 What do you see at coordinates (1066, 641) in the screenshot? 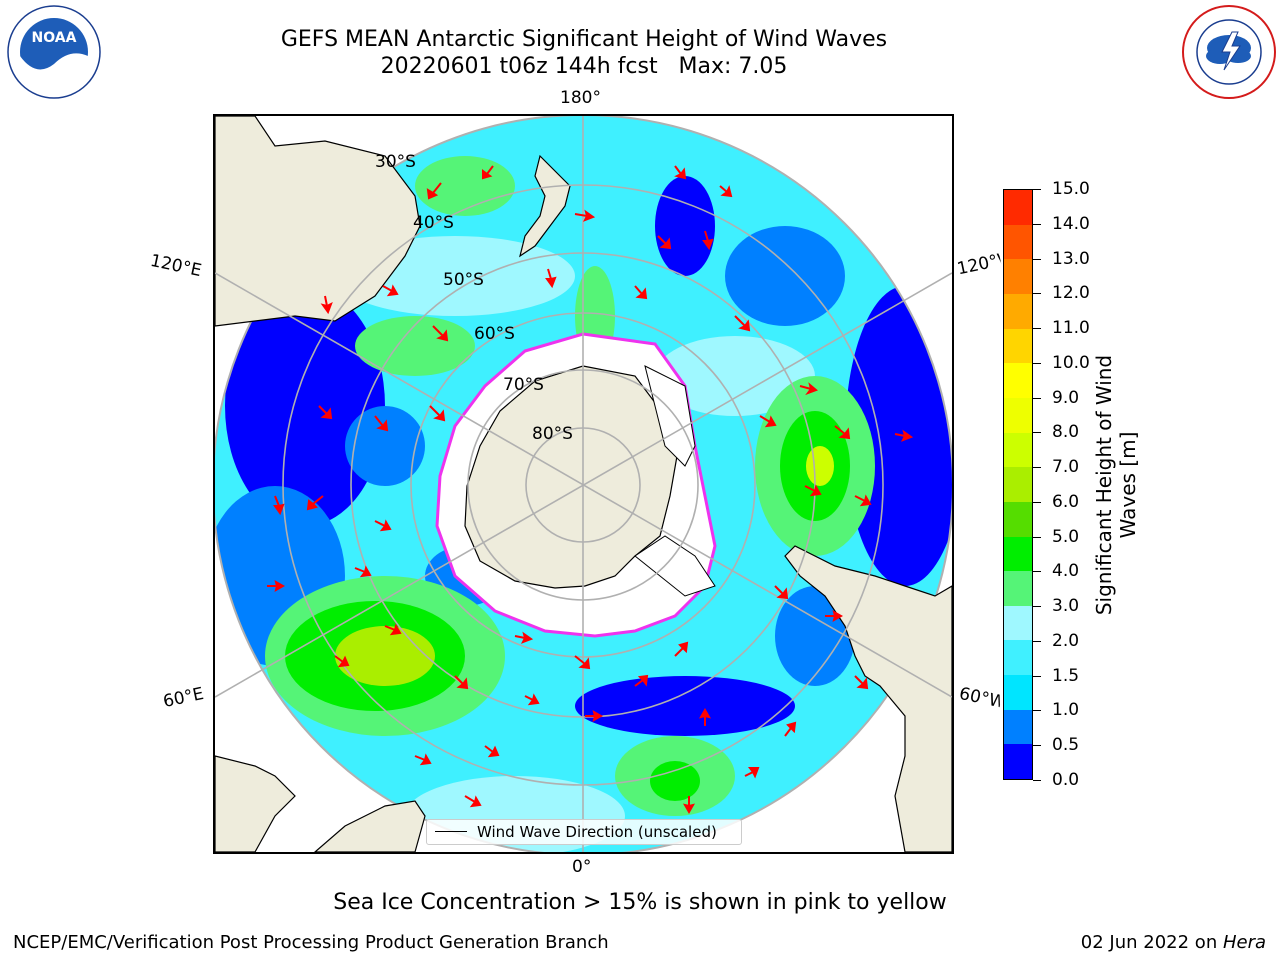
I see `colorbar-tick-label: 2.0` at bounding box center [1066, 641].